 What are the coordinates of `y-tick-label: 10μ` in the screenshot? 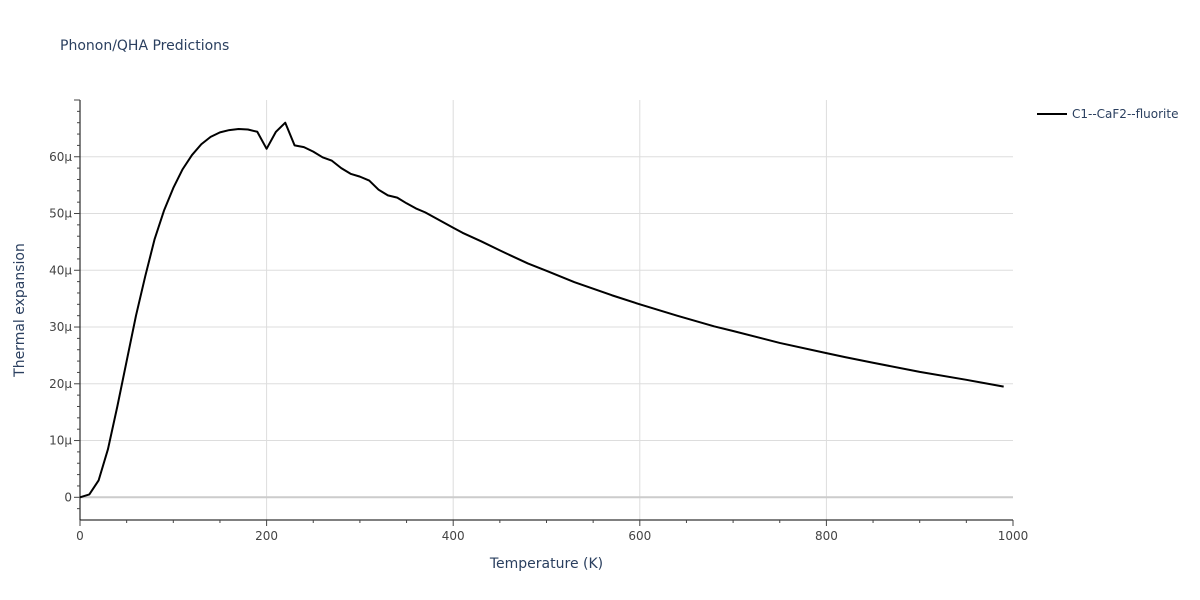 It's located at (60, 441).